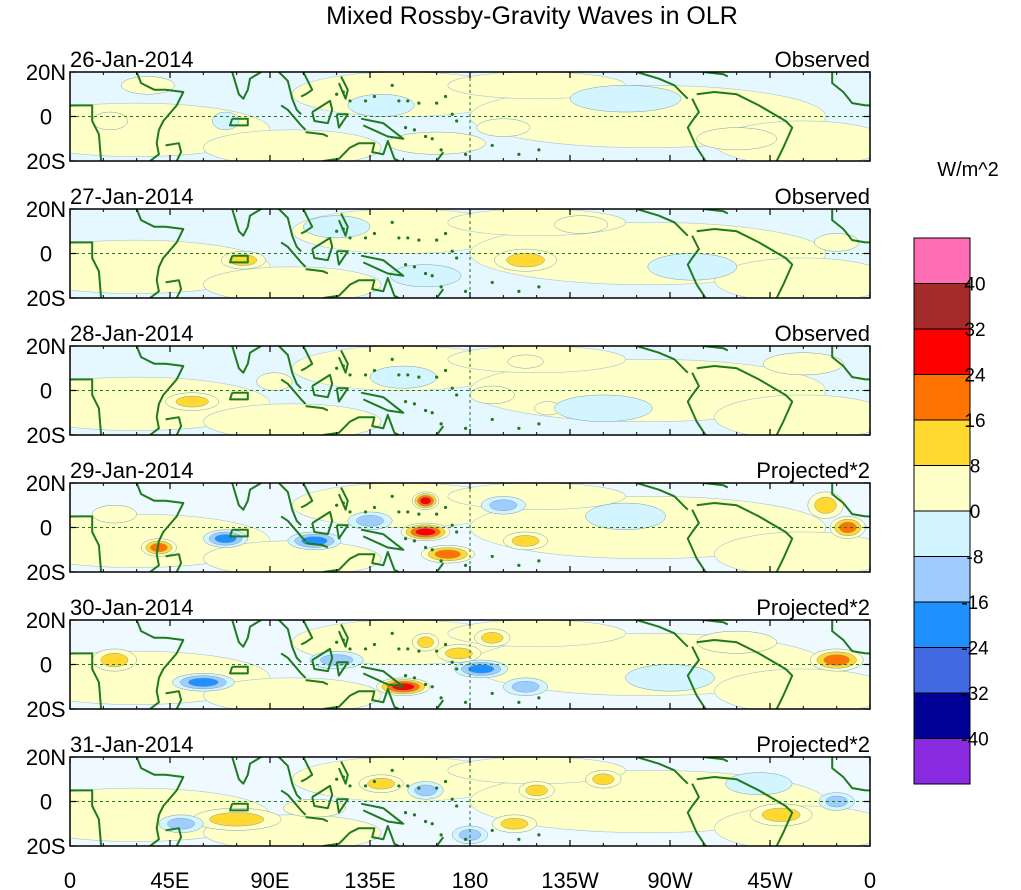 Image resolution: width=1021 pixels, height=890 pixels. I want to click on x-tick-label: 90E, so click(269, 879).